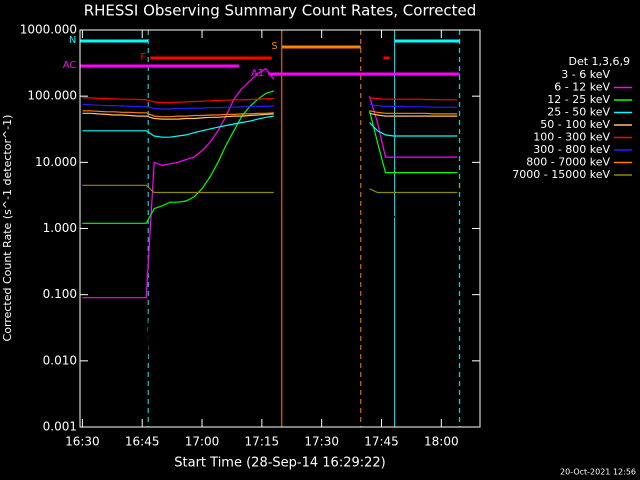  Describe the element at coordinates (72, 40) in the screenshot. I see `flag-label: N` at that location.